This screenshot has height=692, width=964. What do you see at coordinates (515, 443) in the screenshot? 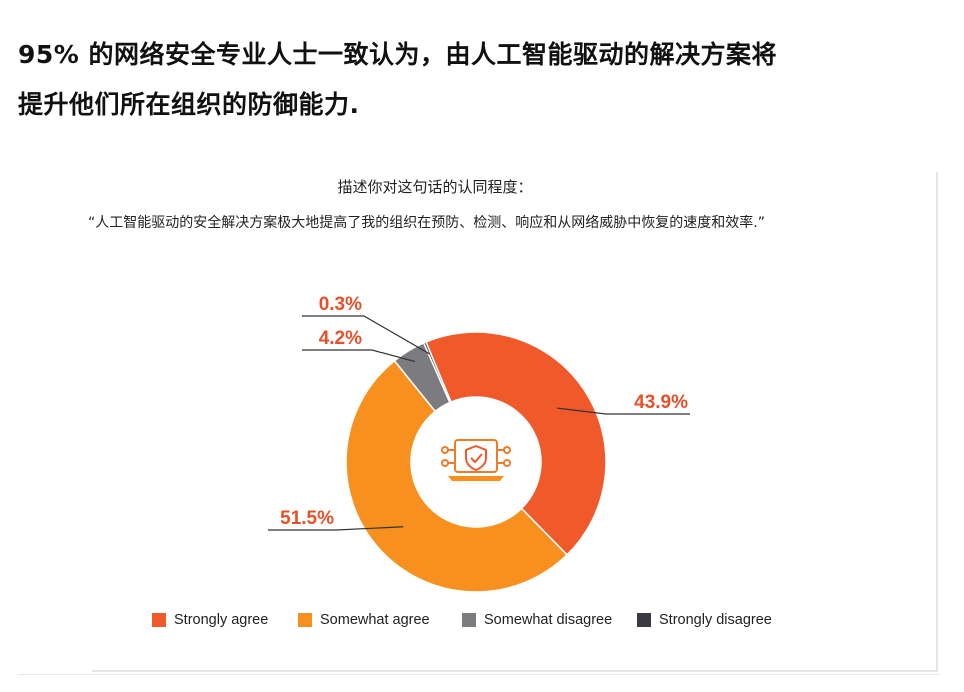
I see `slice-strongly-agree` at bounding box center [515, 443].